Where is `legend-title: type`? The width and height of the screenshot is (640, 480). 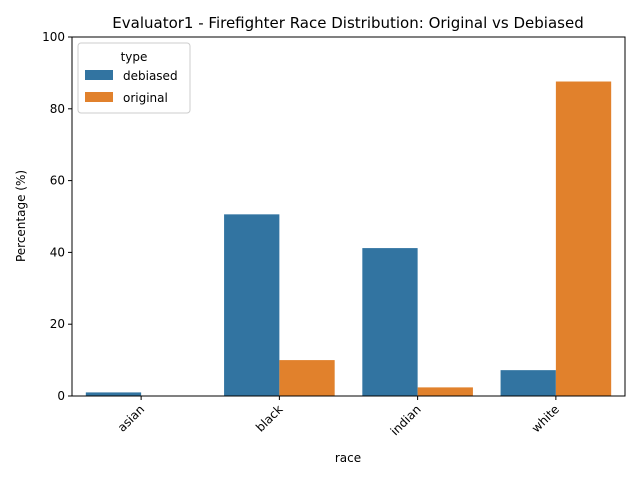 legend-title: type is located at coordinates (134, 57).